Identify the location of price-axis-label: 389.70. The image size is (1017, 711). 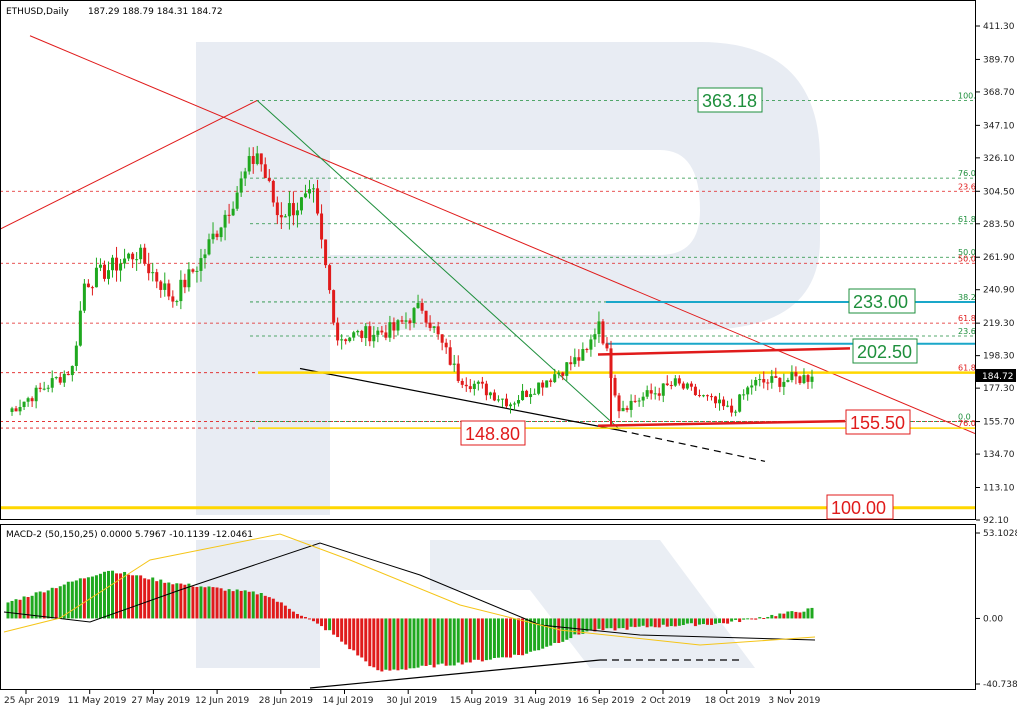
(999, 60).